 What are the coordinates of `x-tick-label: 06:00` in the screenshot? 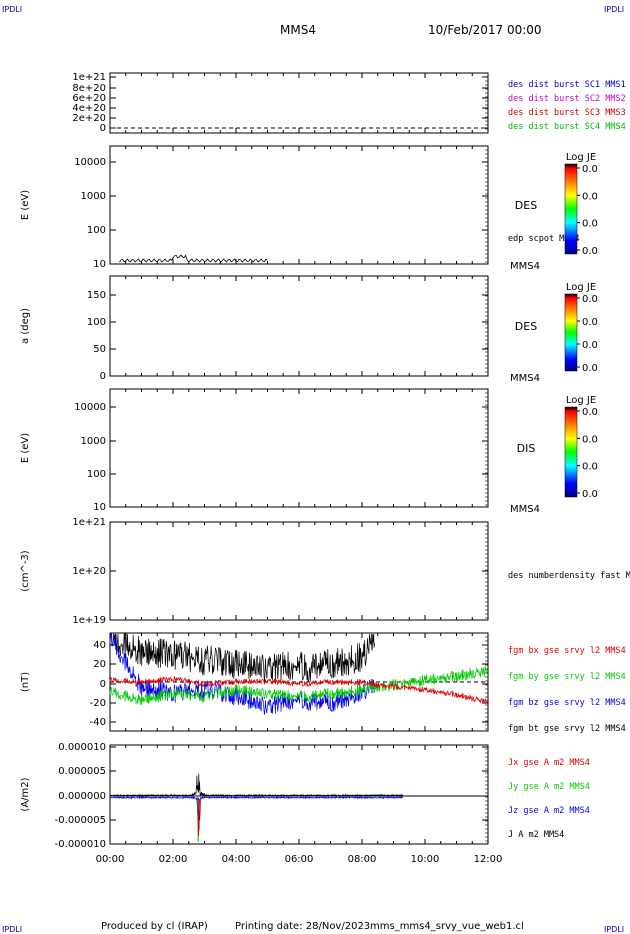 It's located at (299, 859).